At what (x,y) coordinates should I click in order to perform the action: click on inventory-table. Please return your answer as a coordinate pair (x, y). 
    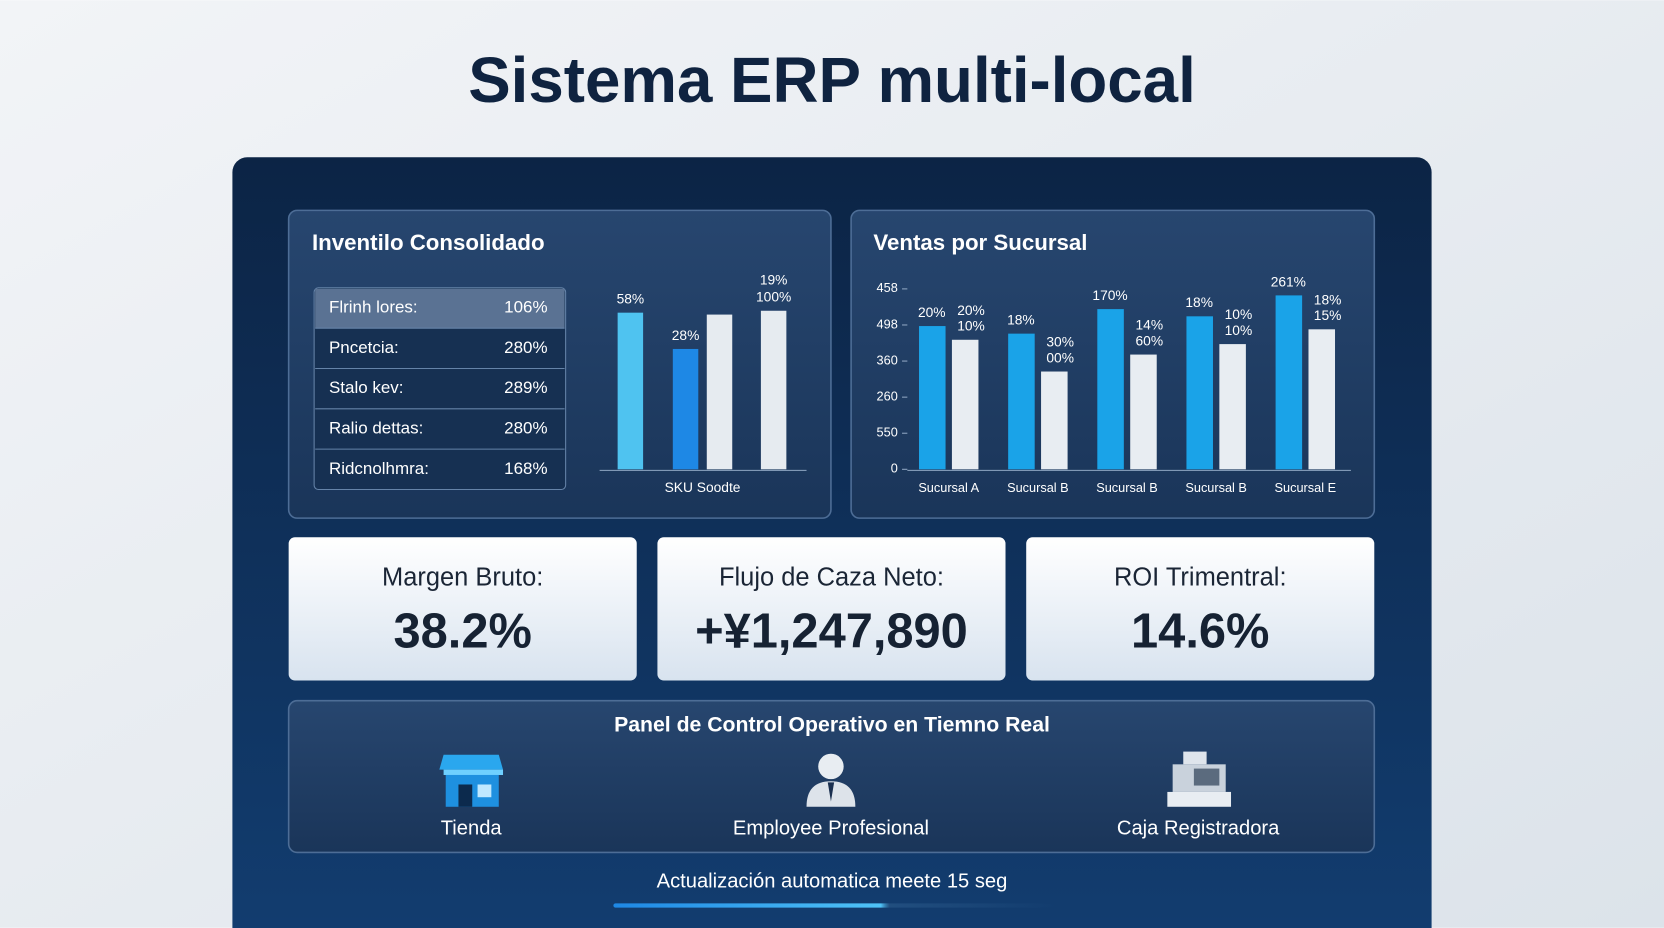
    Looking at the image, I should click on (440, 388).